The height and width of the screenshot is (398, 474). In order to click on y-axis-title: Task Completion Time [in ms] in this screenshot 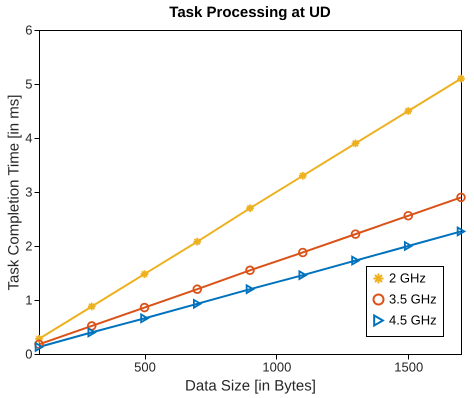, I will do `click(13, 192)`.